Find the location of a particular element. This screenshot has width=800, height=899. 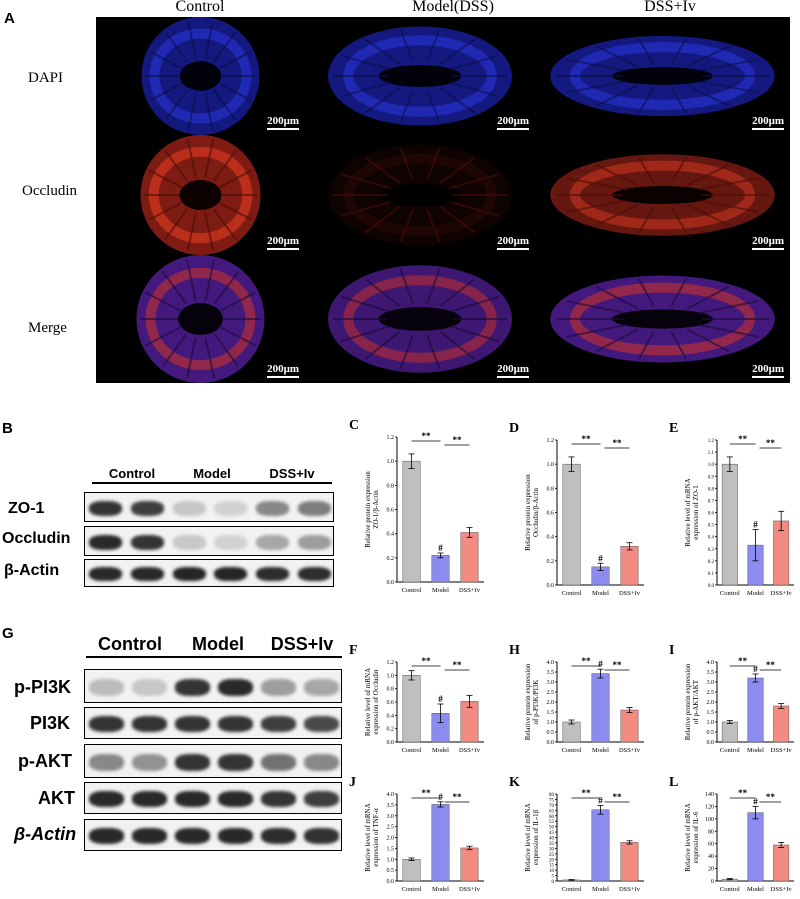

y-tick-label: 1.1 is located at coordinates (711, 453).